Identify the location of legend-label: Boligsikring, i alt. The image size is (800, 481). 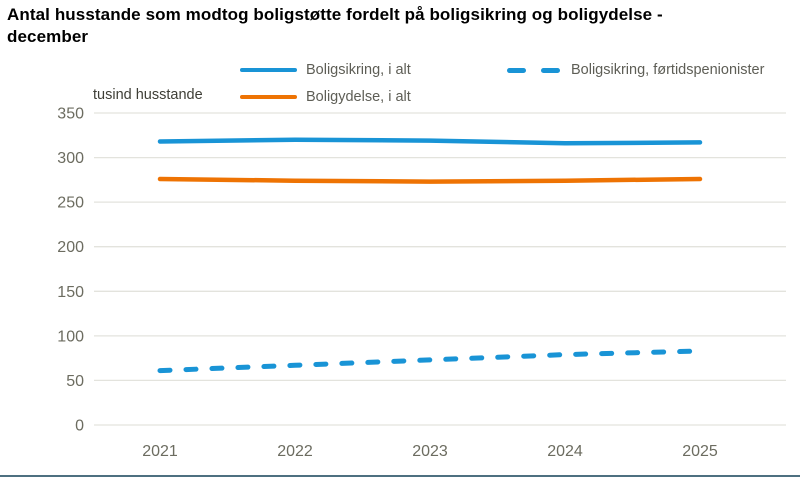
(358, 70).